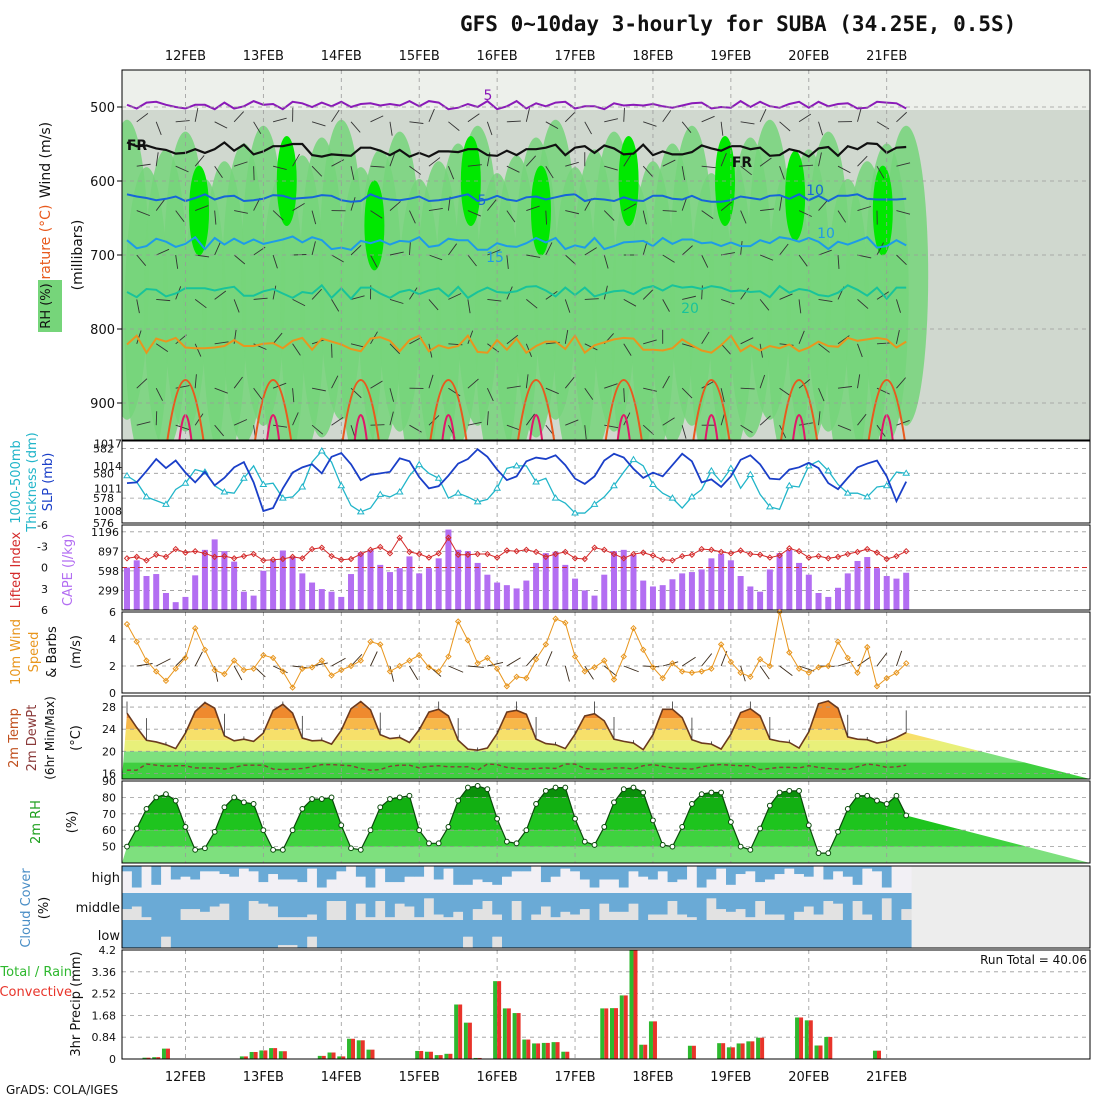 The image size is (1100, 1104). What do you see at coordinates (109, 936) in the screenshot?
I see `cloud-level-label: low` at bounding box center [109, 936].